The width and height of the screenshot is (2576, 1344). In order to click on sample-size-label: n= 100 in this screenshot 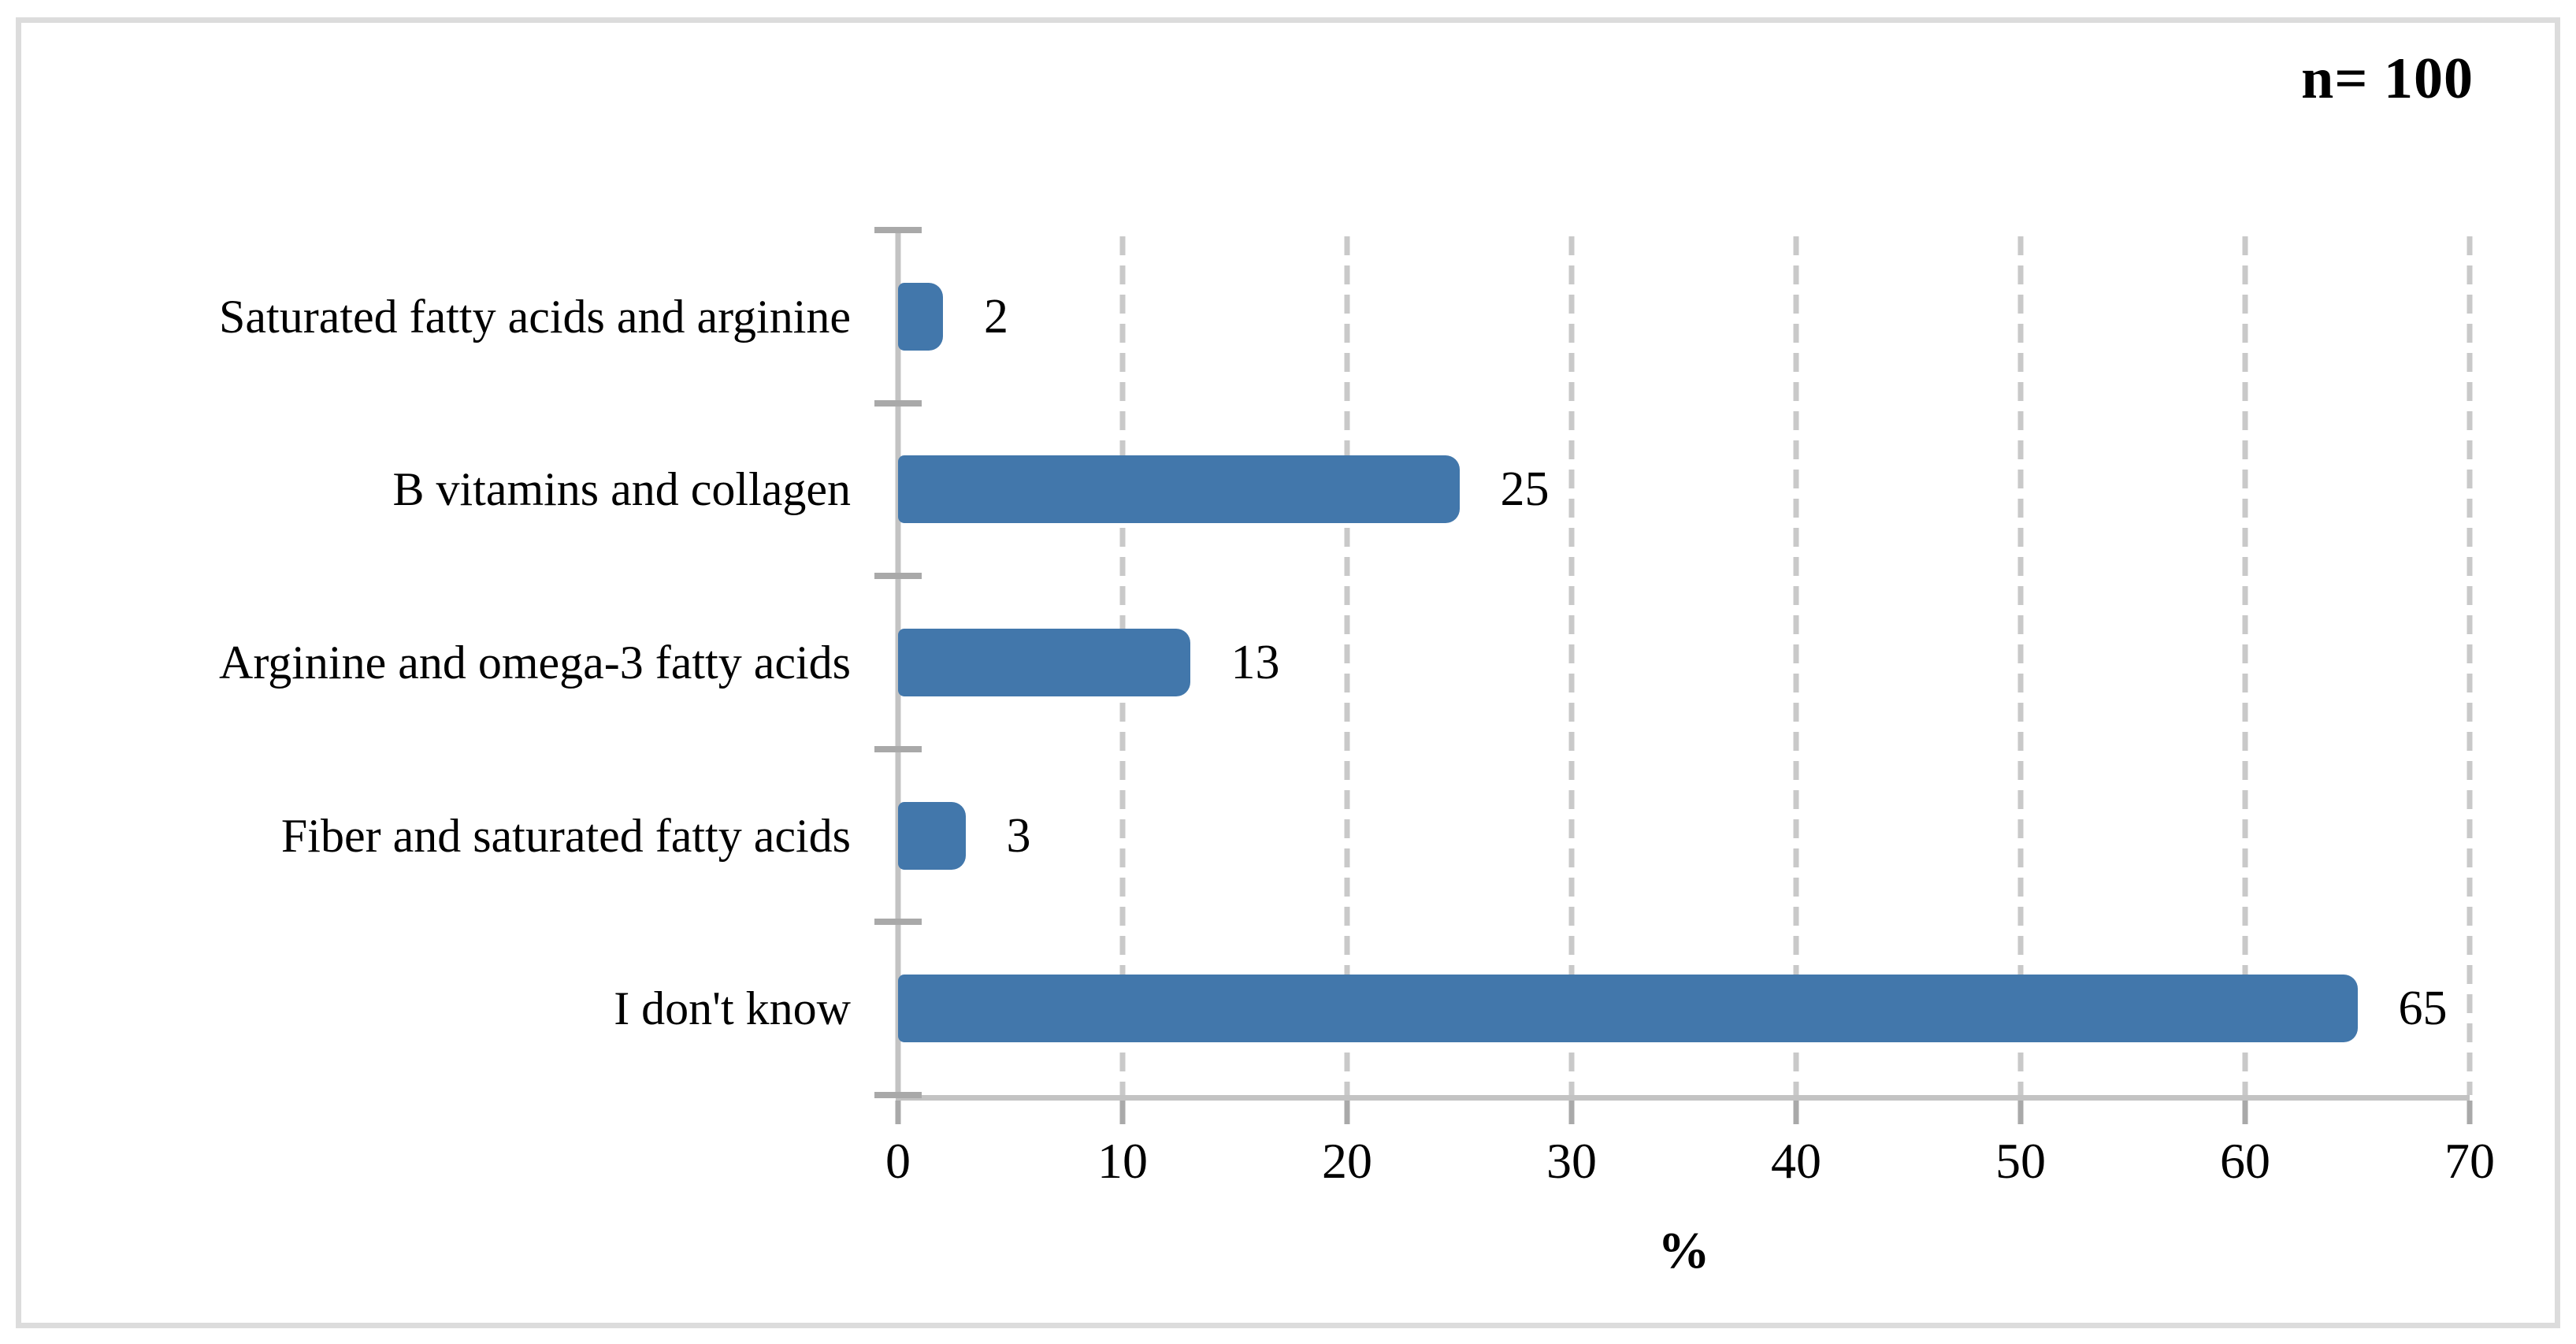, I will do `click(2387, 78)`.